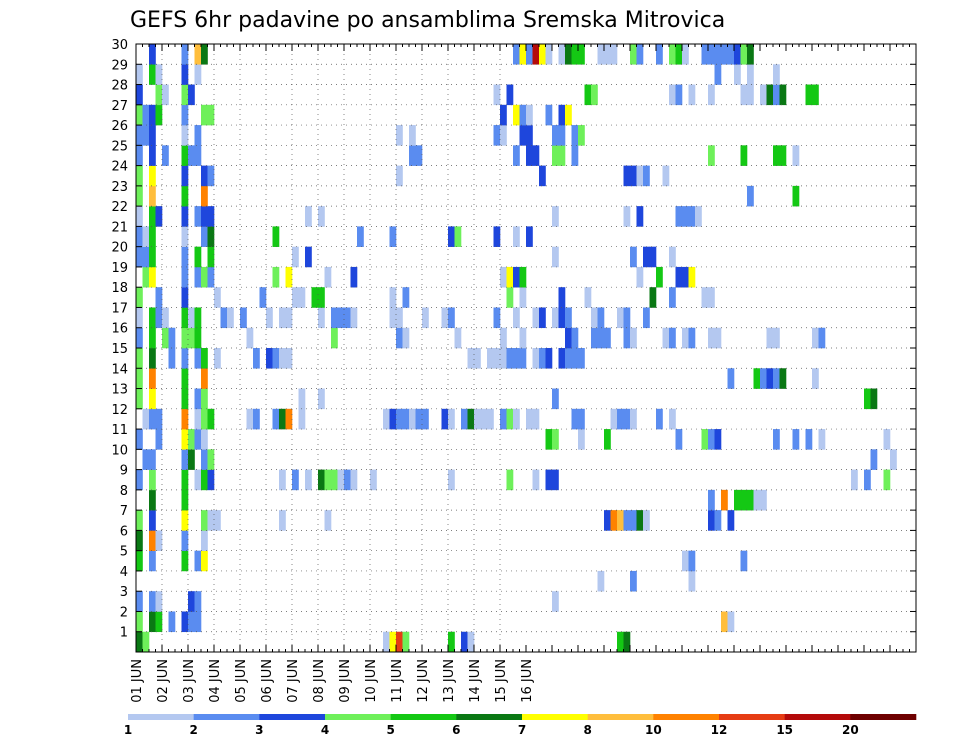 The height and width of the screenshot is (742, 960). I want to click on x-tick-label: 05 JUN, so click(241, 681).